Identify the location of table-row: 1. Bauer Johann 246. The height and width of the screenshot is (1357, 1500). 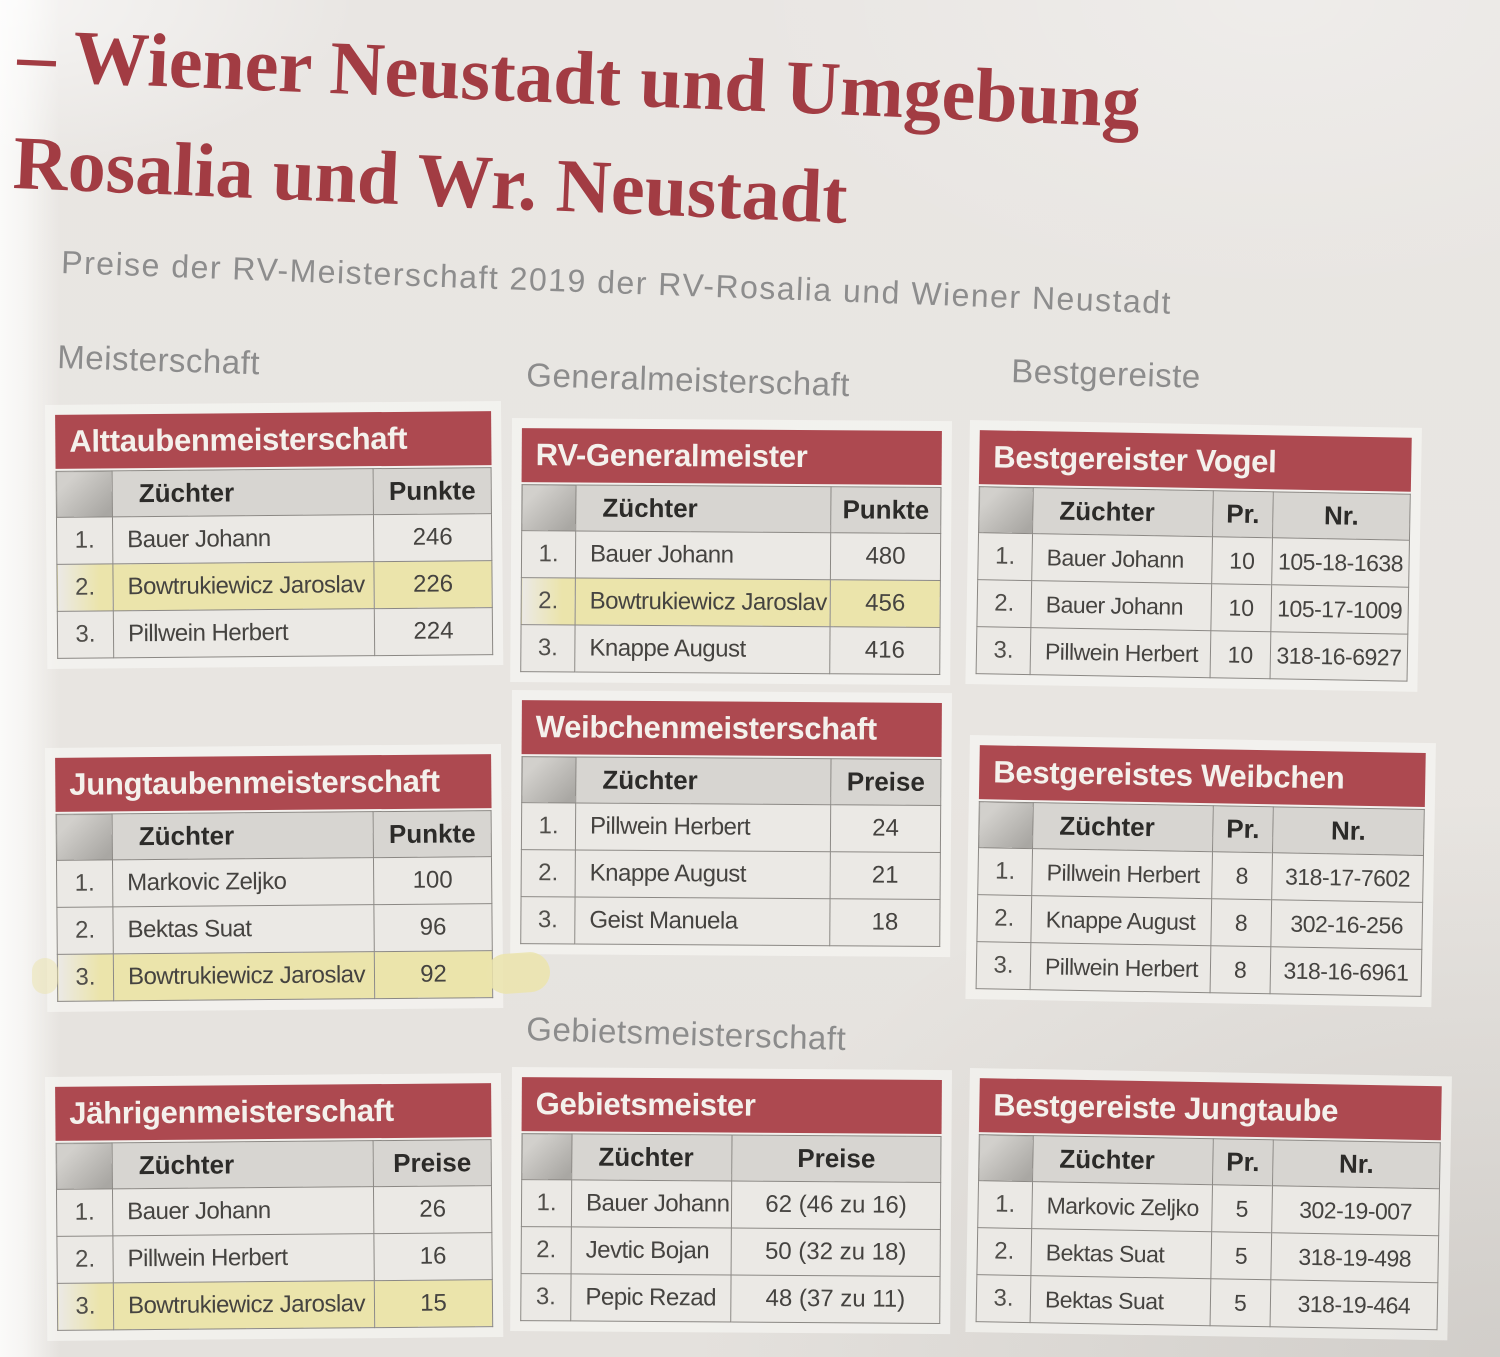
(274, 539).